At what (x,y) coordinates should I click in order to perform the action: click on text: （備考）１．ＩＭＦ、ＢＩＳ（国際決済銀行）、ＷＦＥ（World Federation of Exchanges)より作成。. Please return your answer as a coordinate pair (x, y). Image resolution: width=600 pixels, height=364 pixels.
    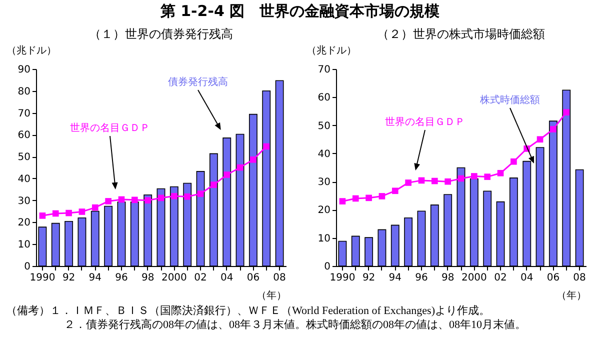
    Looking at the image, I should click on (248, 311).